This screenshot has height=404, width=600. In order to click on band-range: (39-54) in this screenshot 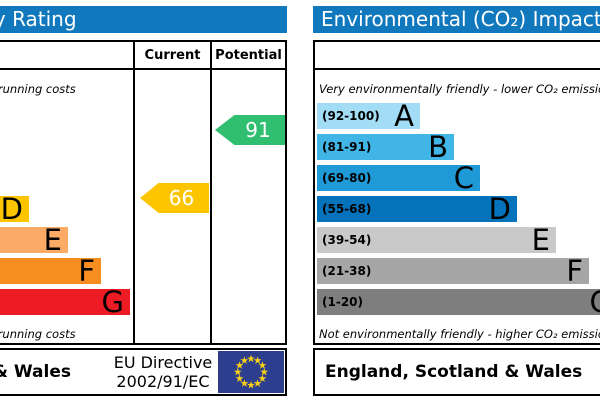, I will do `click(347, 240)`.